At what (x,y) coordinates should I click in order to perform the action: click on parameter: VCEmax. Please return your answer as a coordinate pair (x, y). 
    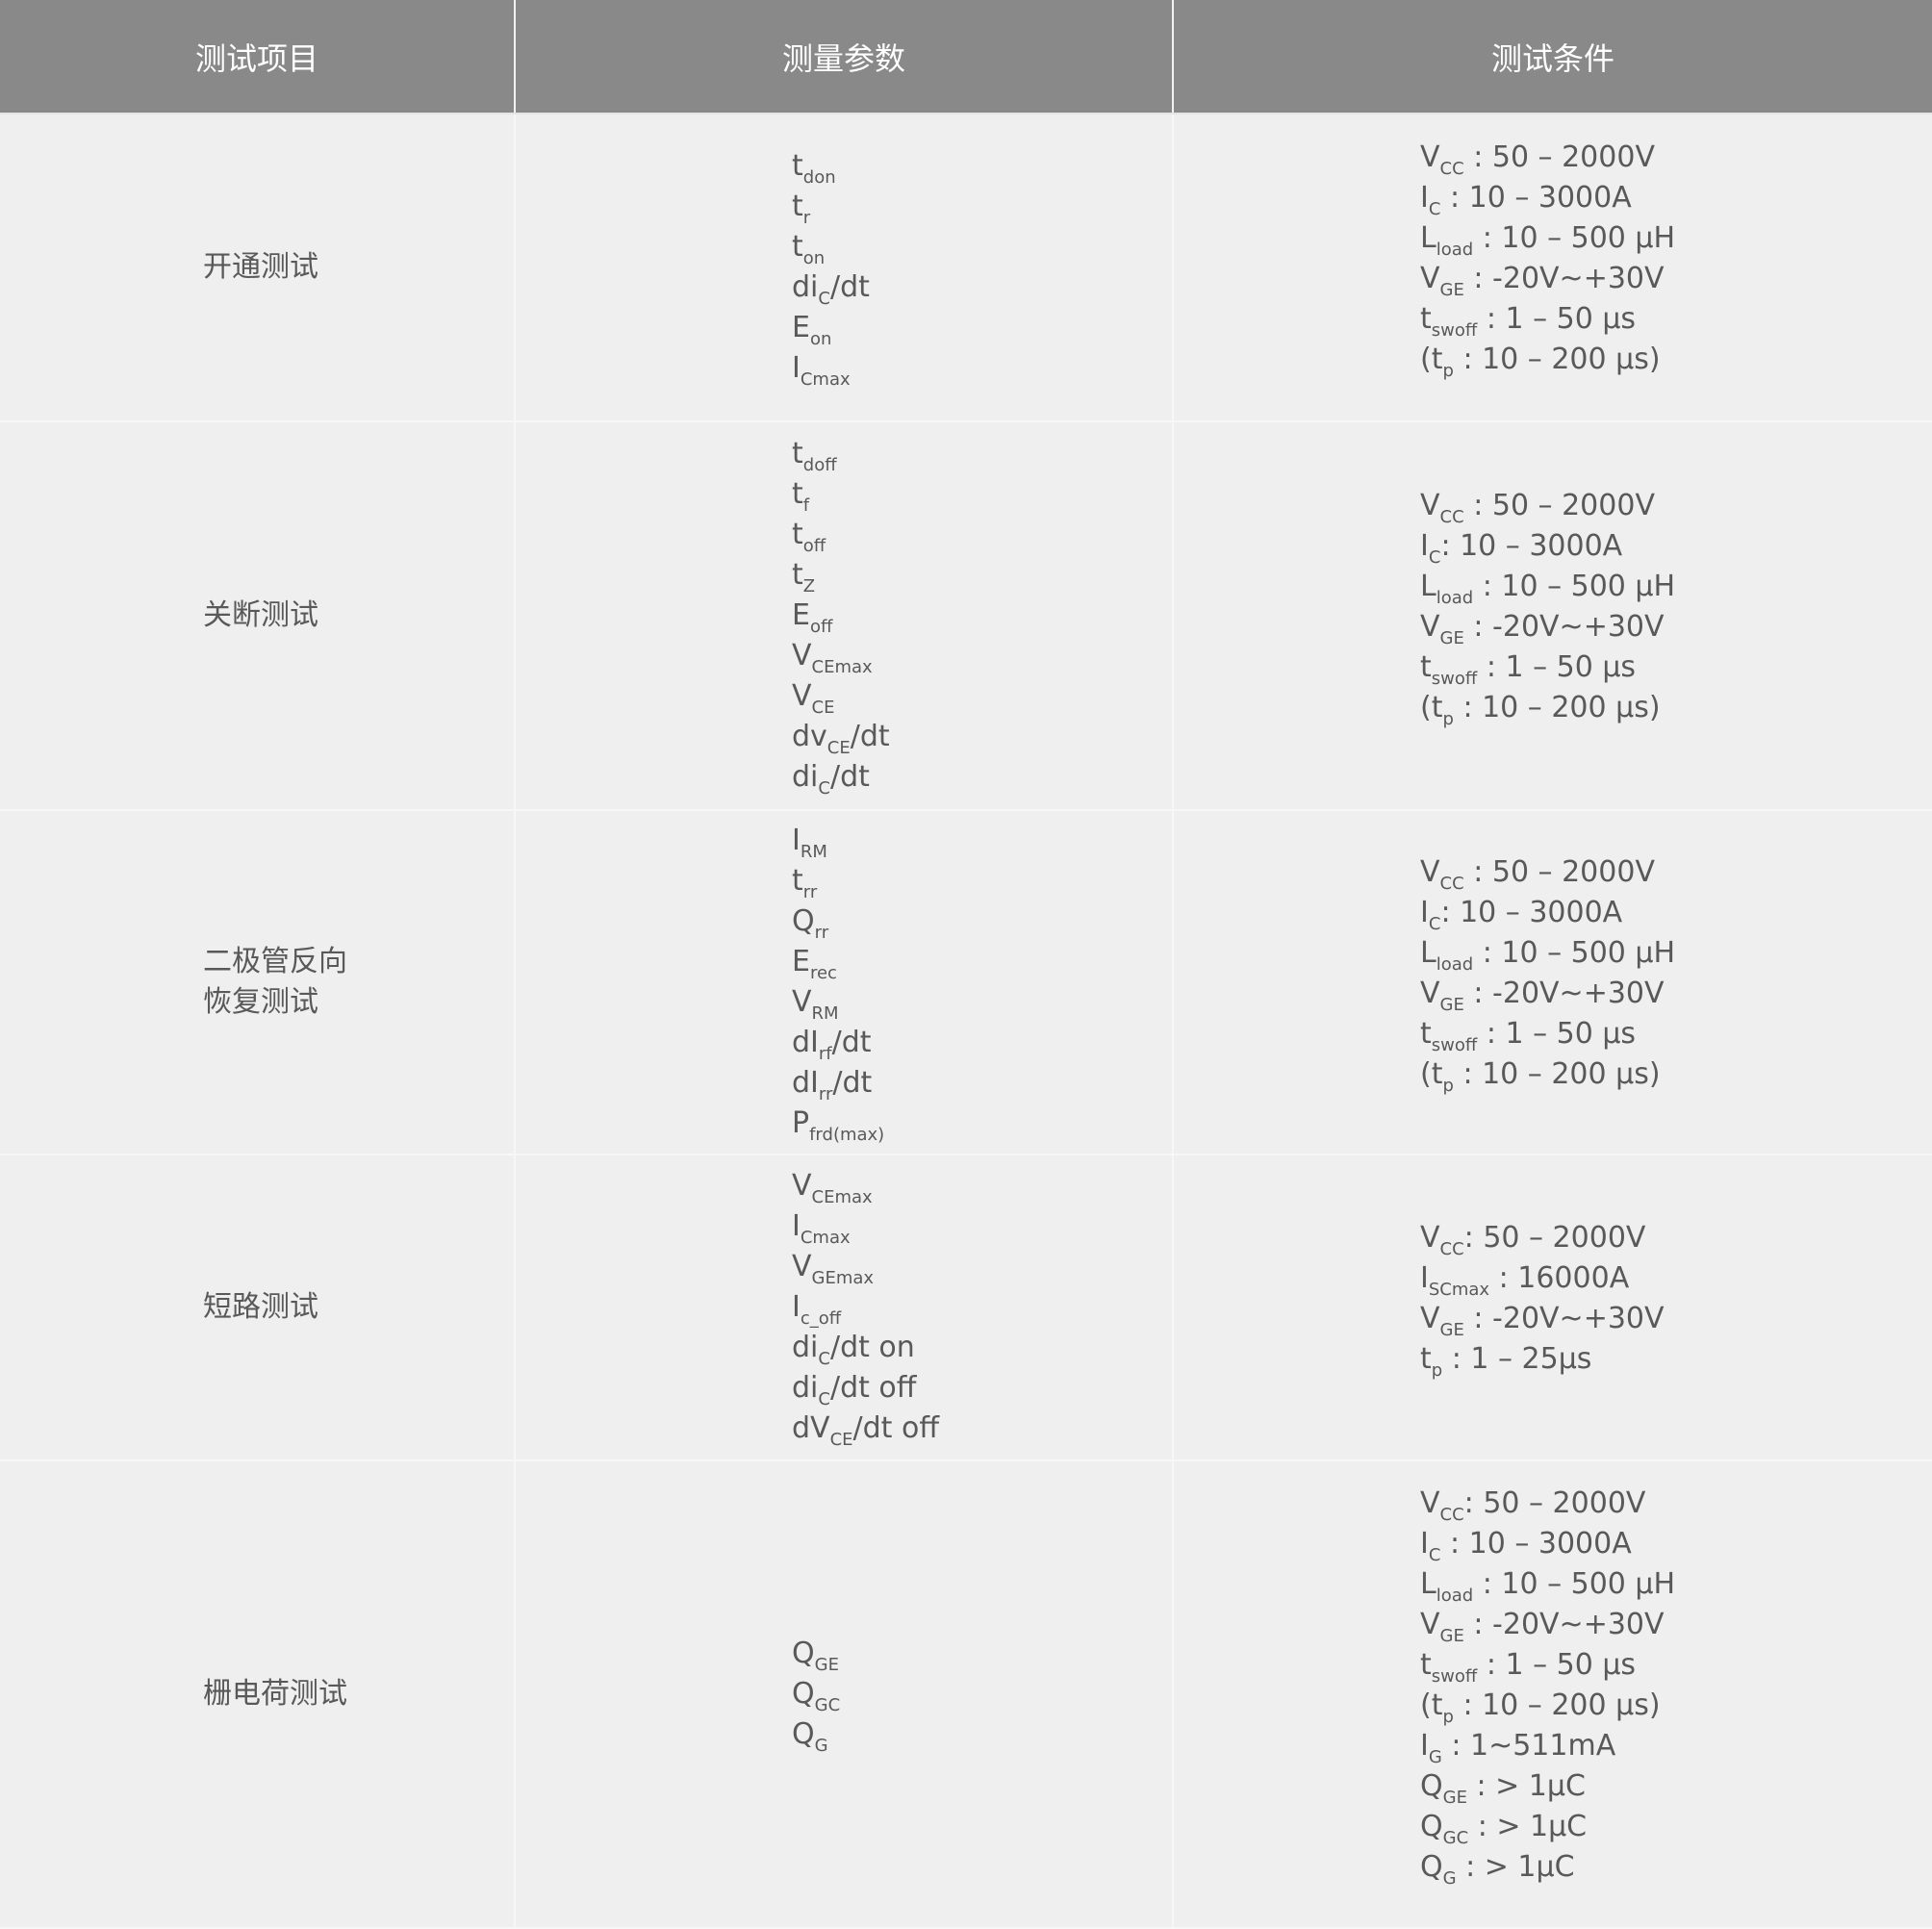
    Looking at the image, I should click on (982, 656).